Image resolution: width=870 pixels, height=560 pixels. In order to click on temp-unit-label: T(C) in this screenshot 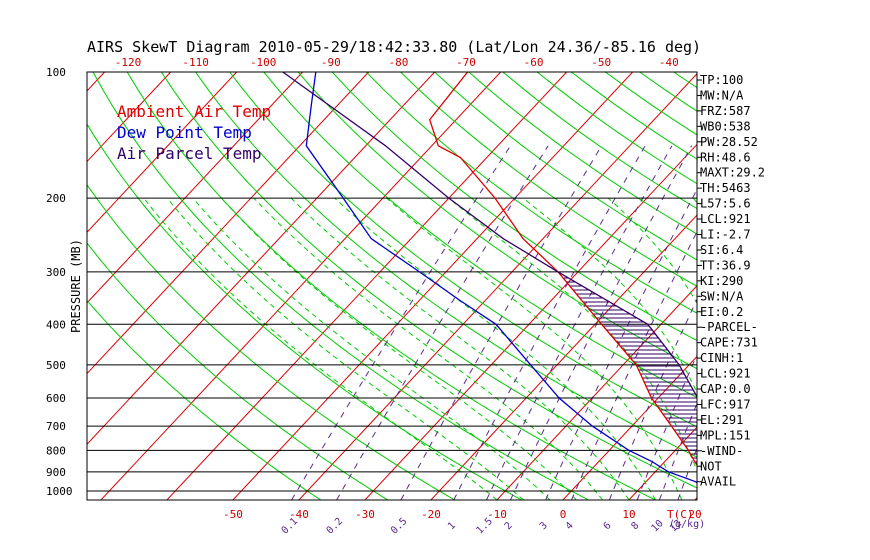, I will do `click(680, 514)`.